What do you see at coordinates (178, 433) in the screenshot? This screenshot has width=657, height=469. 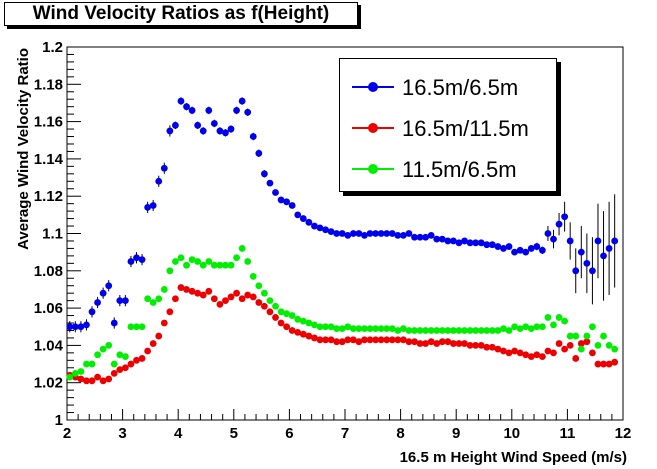 I see `x-tick-label: 4` at bounding box center [178, 433].